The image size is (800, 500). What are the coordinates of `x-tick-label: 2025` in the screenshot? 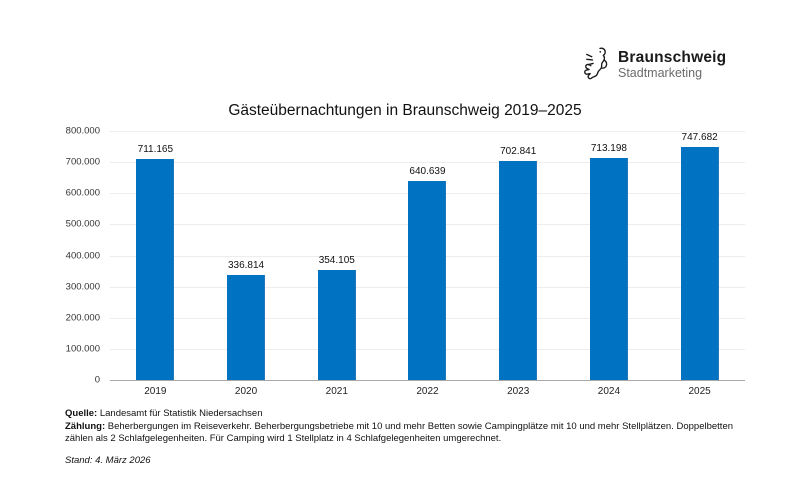 It's located at (699, 391).